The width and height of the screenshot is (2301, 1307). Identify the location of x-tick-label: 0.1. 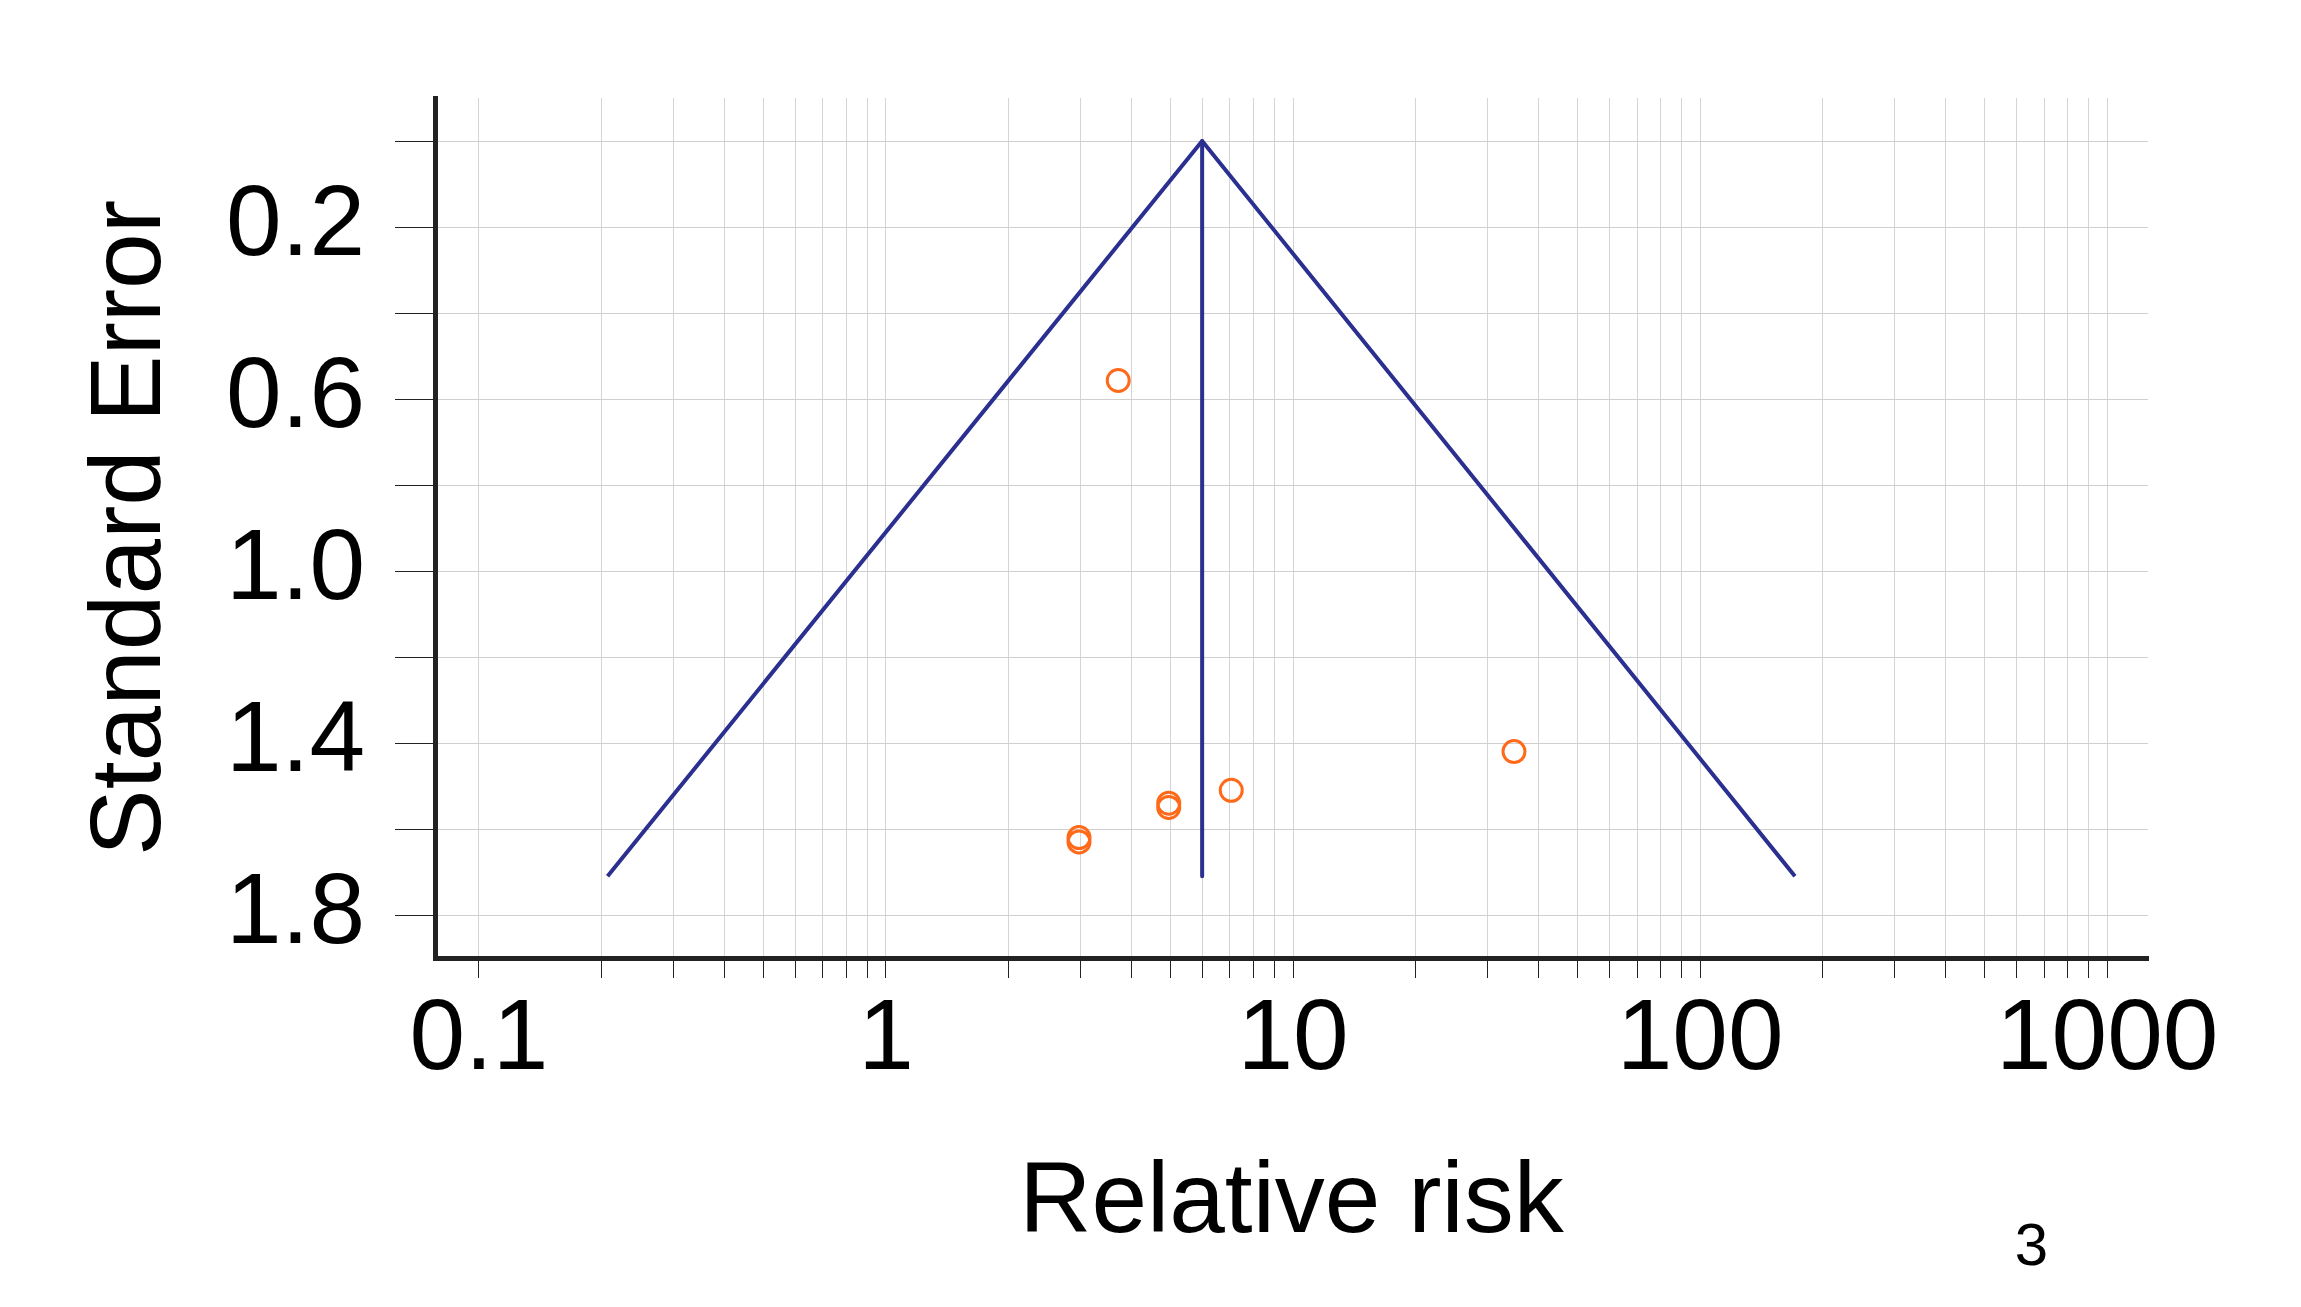
(479, 1033).